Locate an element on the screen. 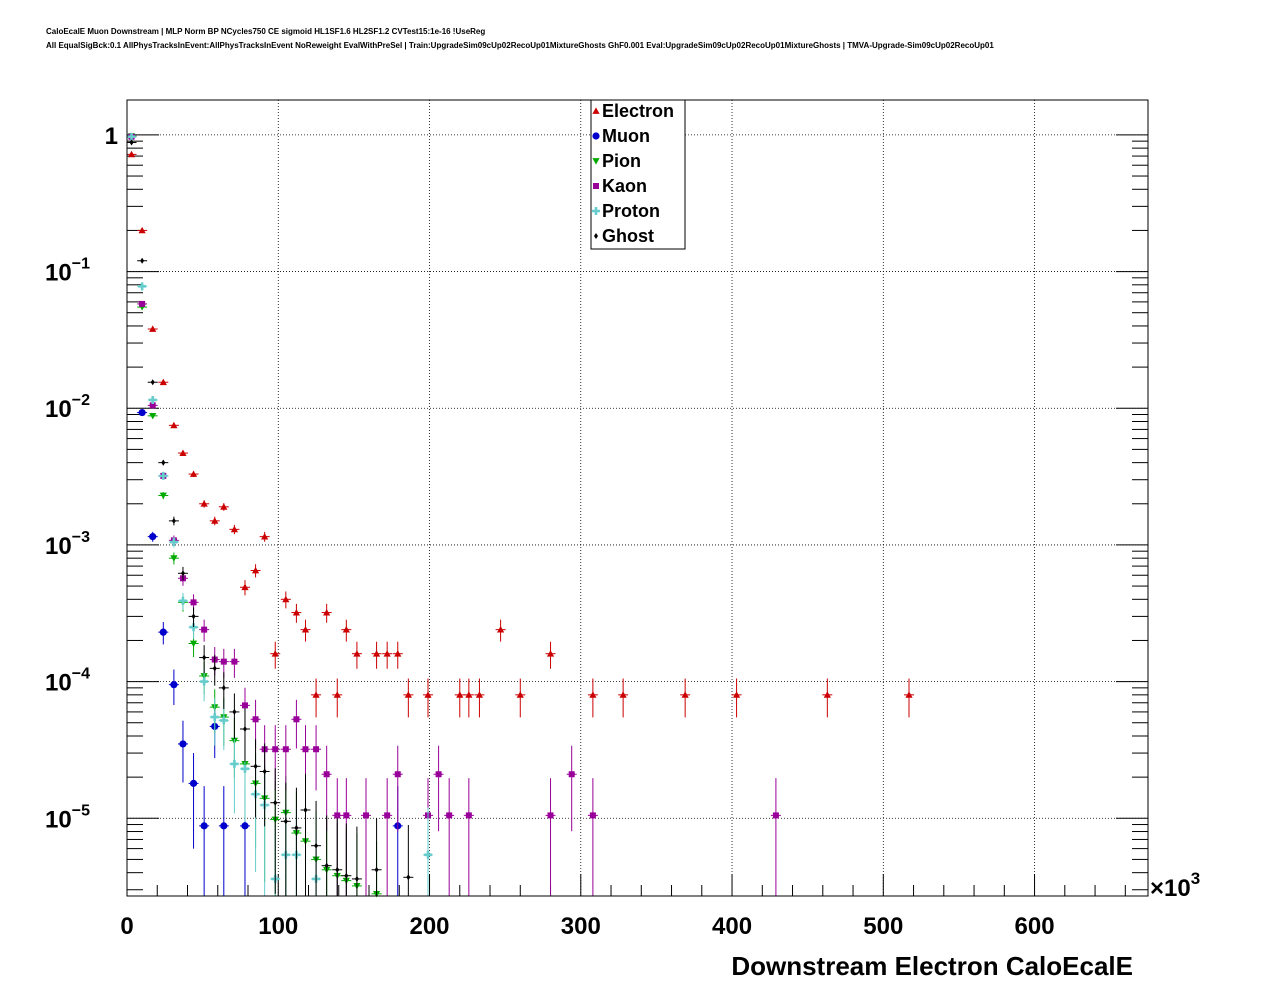 This screenshot has height=996, width=1276. x-tick-label: 300 is located at coordinates (581, 926).